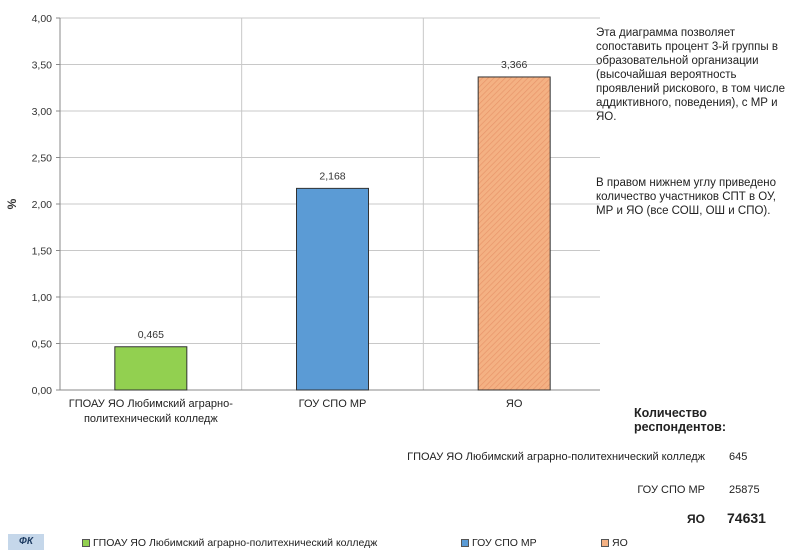  What do you see at coordinates (151, 419) in the screenshot?
I see `category-label: политехнический колледж` at bounding box center [151, 419].